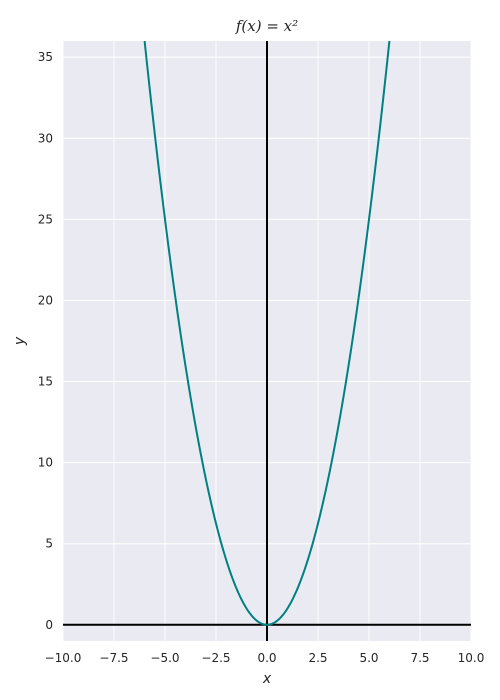 This screenshot has height=700, width=500. I want to click on y-tick-label: 20, so click(45, 300).